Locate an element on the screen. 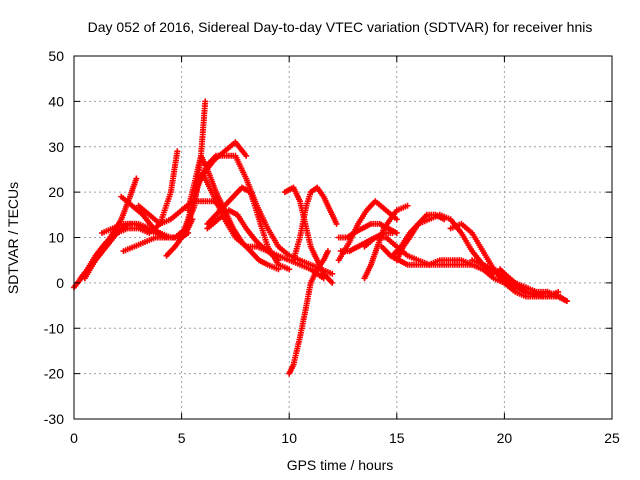 The width and height of the screenshot is (640, 480). y-tick-label: -10 is located at coordinates (54, 328).